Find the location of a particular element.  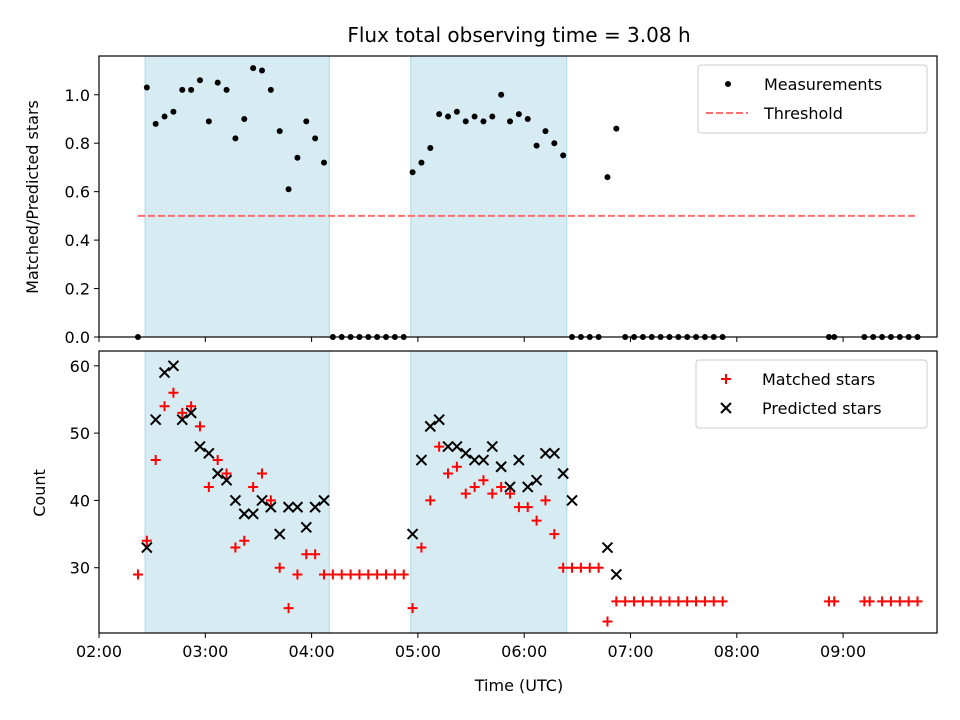

chart-title: Flux total observing time = 3.08 h is located at coordinates (518, 35).